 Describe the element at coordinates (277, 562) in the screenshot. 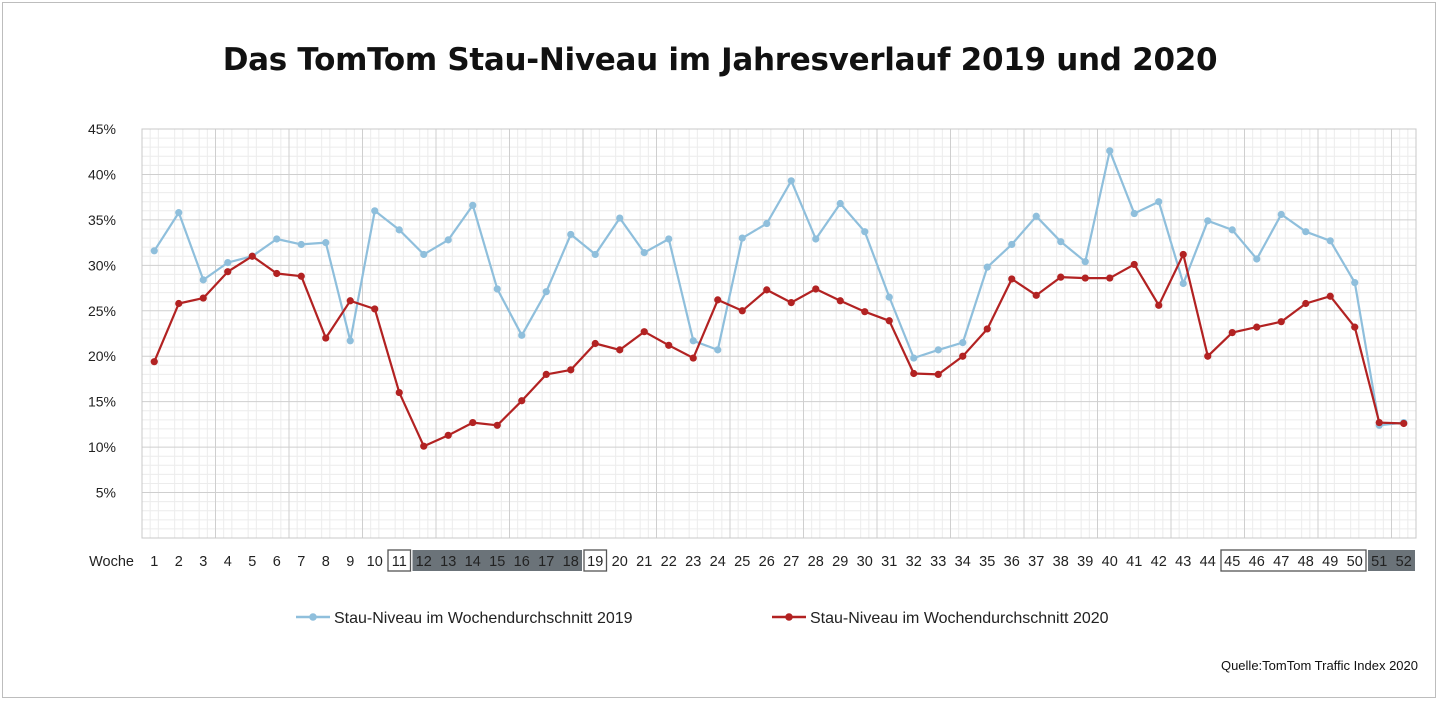

I see `x-tick-label: 6` at that location.